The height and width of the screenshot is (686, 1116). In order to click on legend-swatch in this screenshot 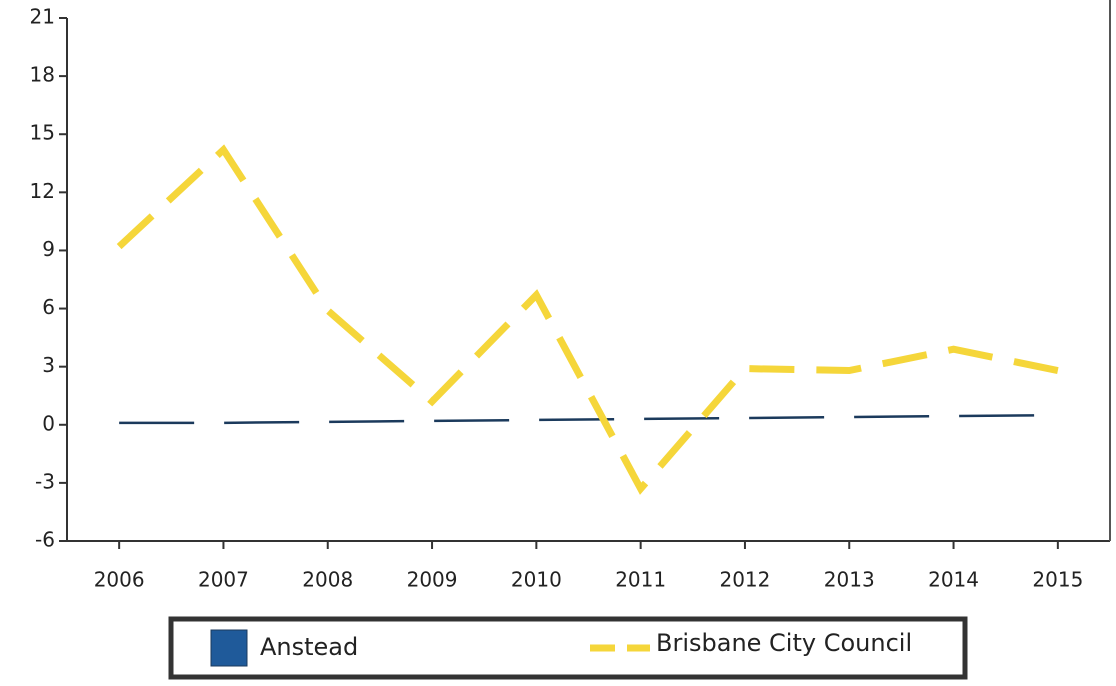, I will do `click(229, 648)`.